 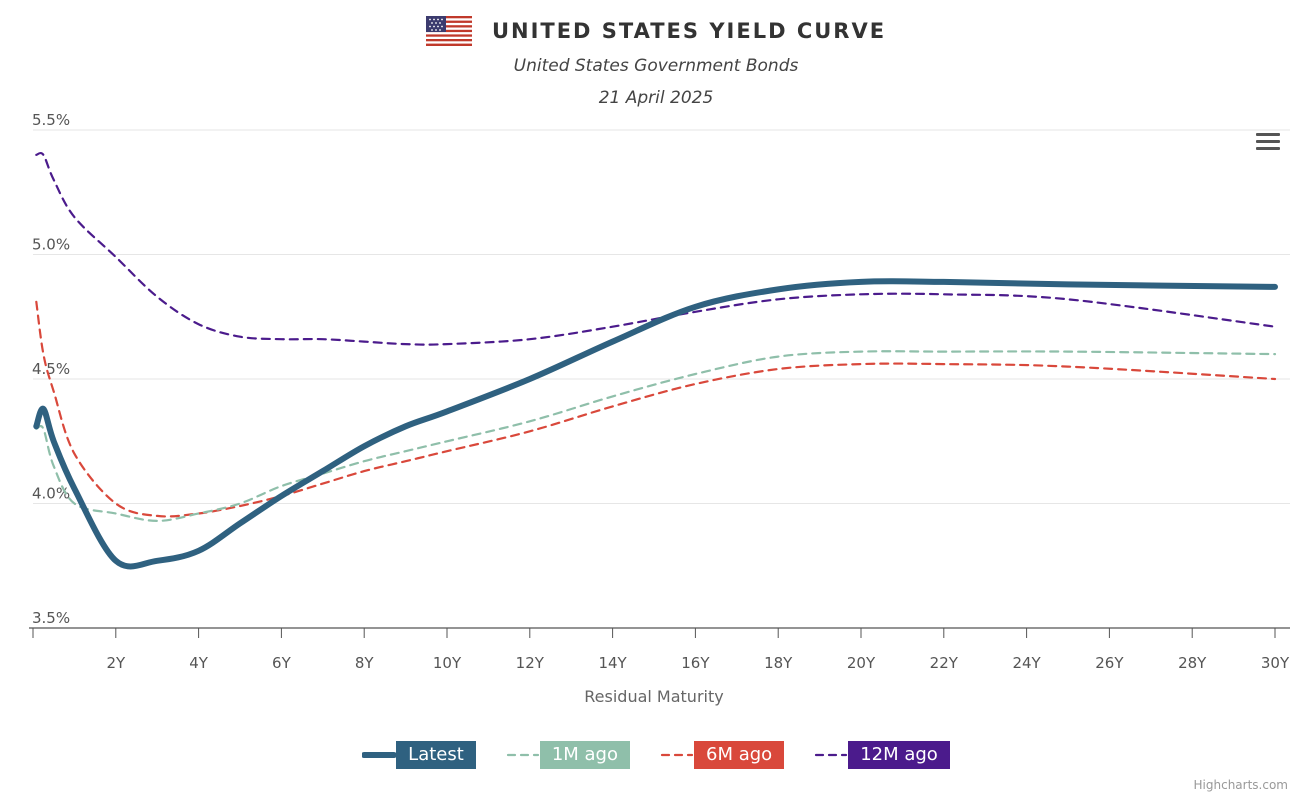 I want to click on y-tick-label: 4.5%, so click(x=51, y=369).